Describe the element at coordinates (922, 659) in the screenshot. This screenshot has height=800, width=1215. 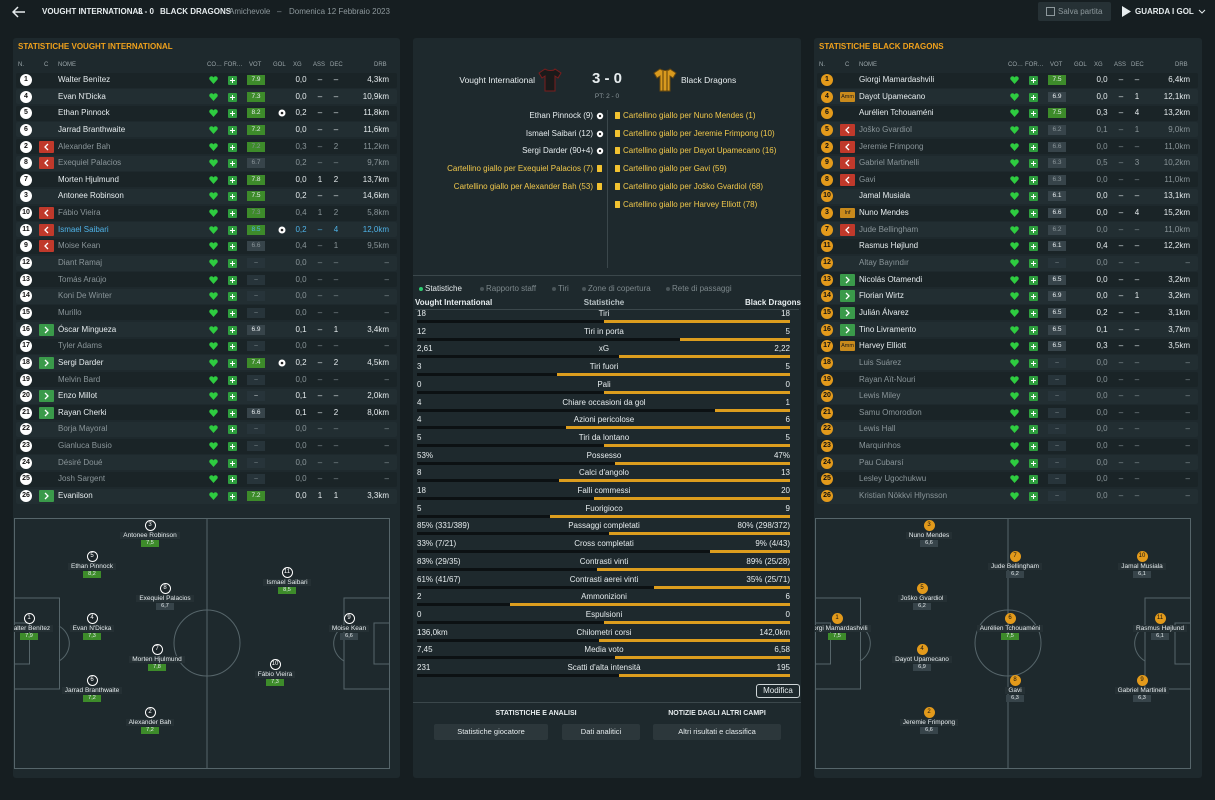
I see `pitch-name: Dayot Upamecano` at that location.